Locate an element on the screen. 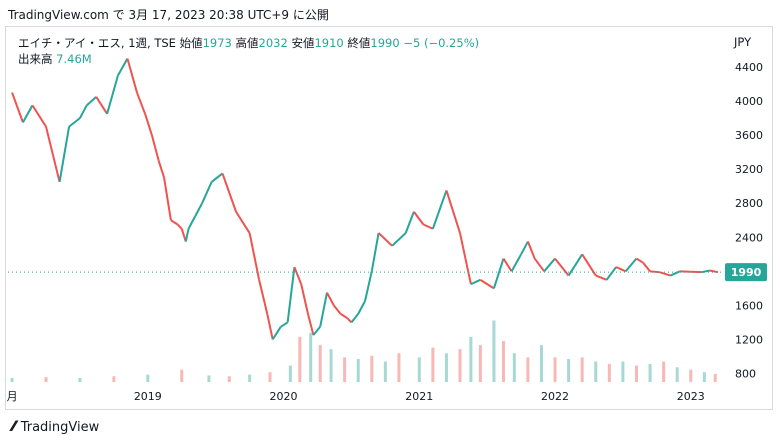 The width and height of the screenshot is (780, 445). low-value: 1910 is located at coordinates (329, 43).